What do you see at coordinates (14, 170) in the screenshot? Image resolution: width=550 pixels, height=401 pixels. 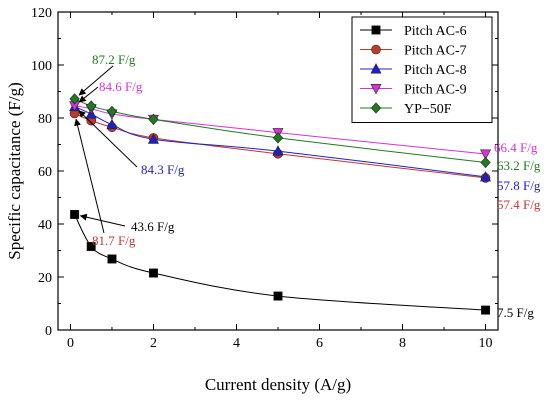 I see `y-axis-label: Specific capacitance (F/g)` at bounding box center [14, 170].